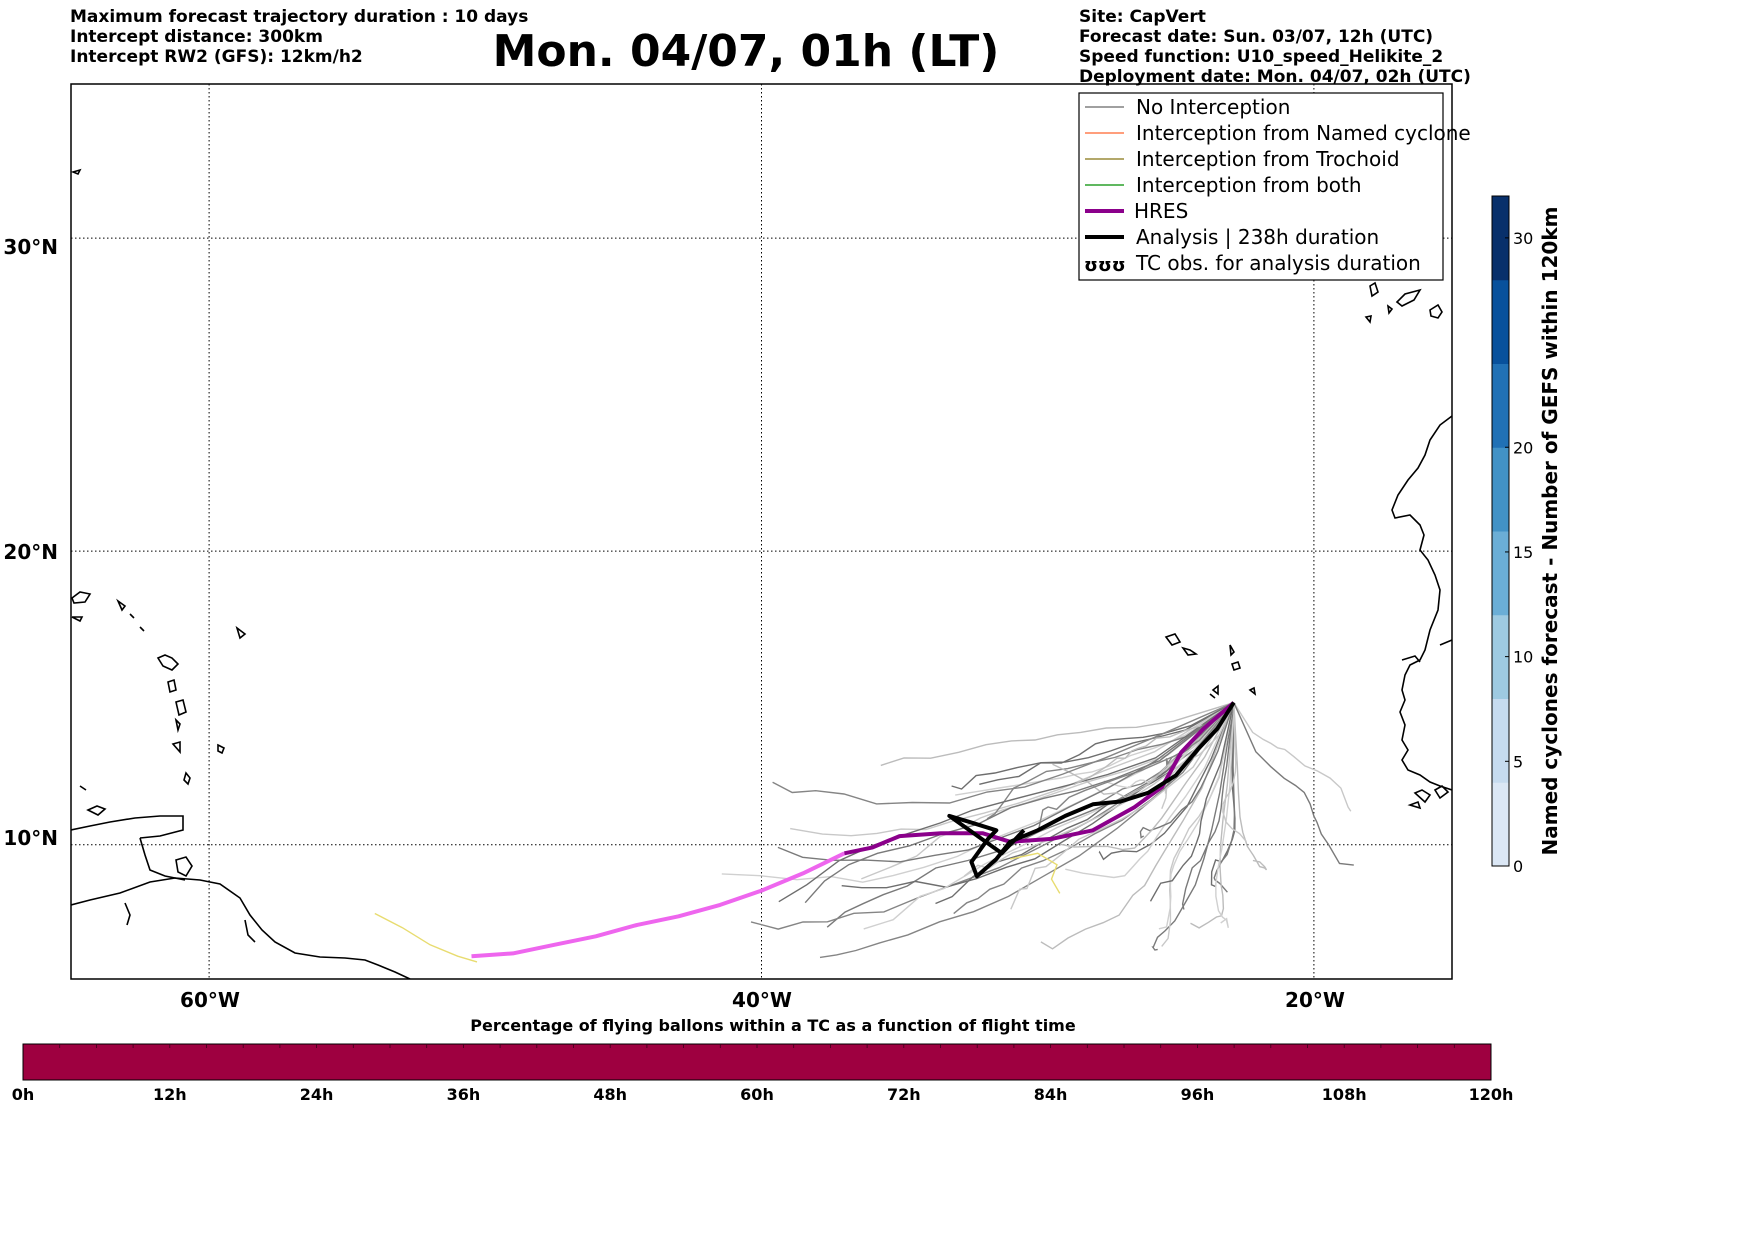 The image size is (1752, 1241). What do you see at coordinates (763, 1073) in the screenshot?
I see `colorbar-bottom: 0h 12h 24h 36h 48h 60h 72h 84h 96h 108h 120h` at bounding box center [763, 1073].